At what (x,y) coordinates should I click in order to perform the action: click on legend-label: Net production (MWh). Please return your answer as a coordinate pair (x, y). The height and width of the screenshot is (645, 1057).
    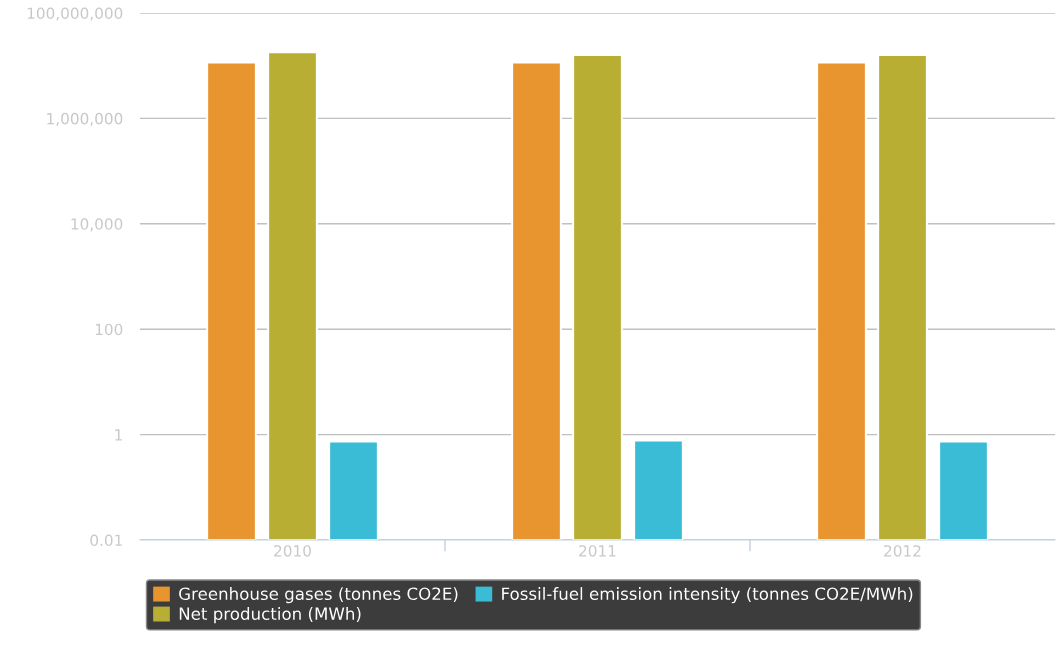
    Looking at the image, I should click on (270, 615).